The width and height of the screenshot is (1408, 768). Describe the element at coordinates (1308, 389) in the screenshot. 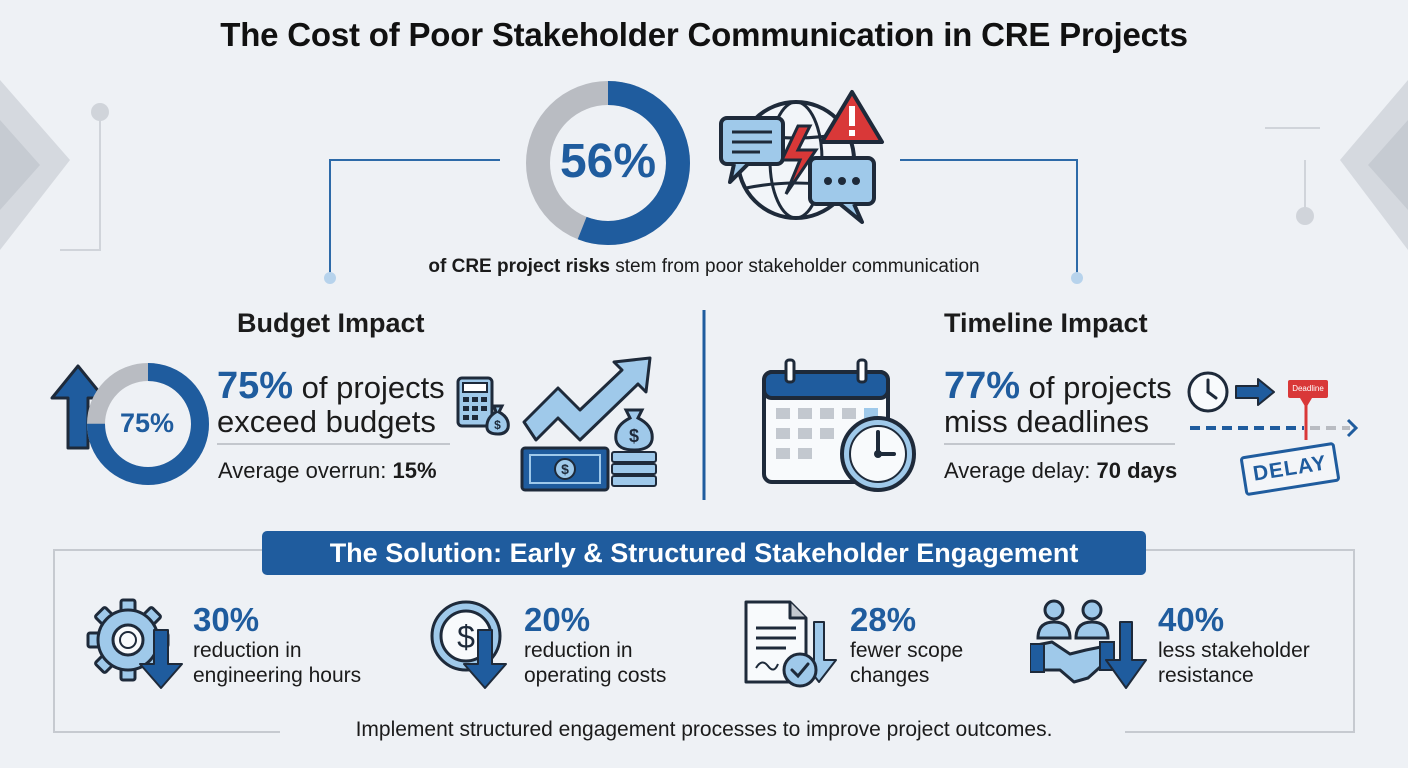

I see `deadline-flag: Deadline` at that location.